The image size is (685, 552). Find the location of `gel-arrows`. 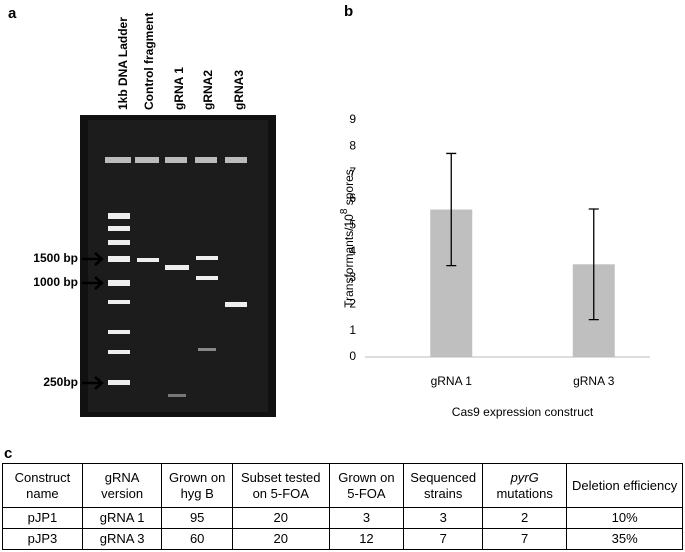

gel-arrows is located at coordinates (93, 321).